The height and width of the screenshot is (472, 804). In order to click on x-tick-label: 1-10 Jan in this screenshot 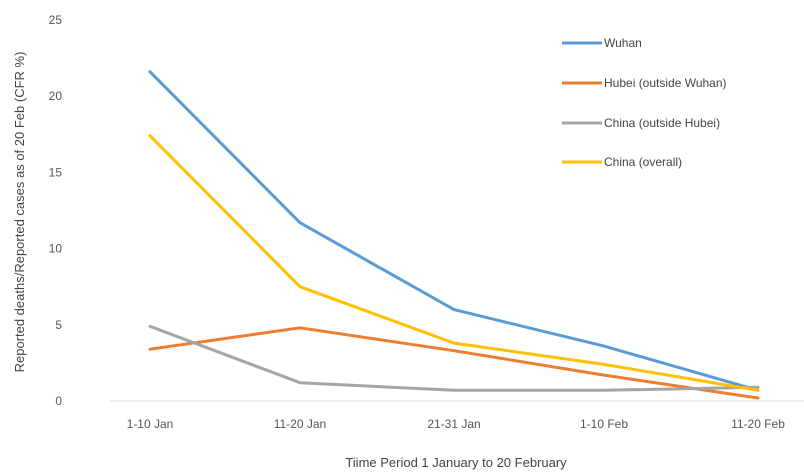, I will do `click(150, 424)`.